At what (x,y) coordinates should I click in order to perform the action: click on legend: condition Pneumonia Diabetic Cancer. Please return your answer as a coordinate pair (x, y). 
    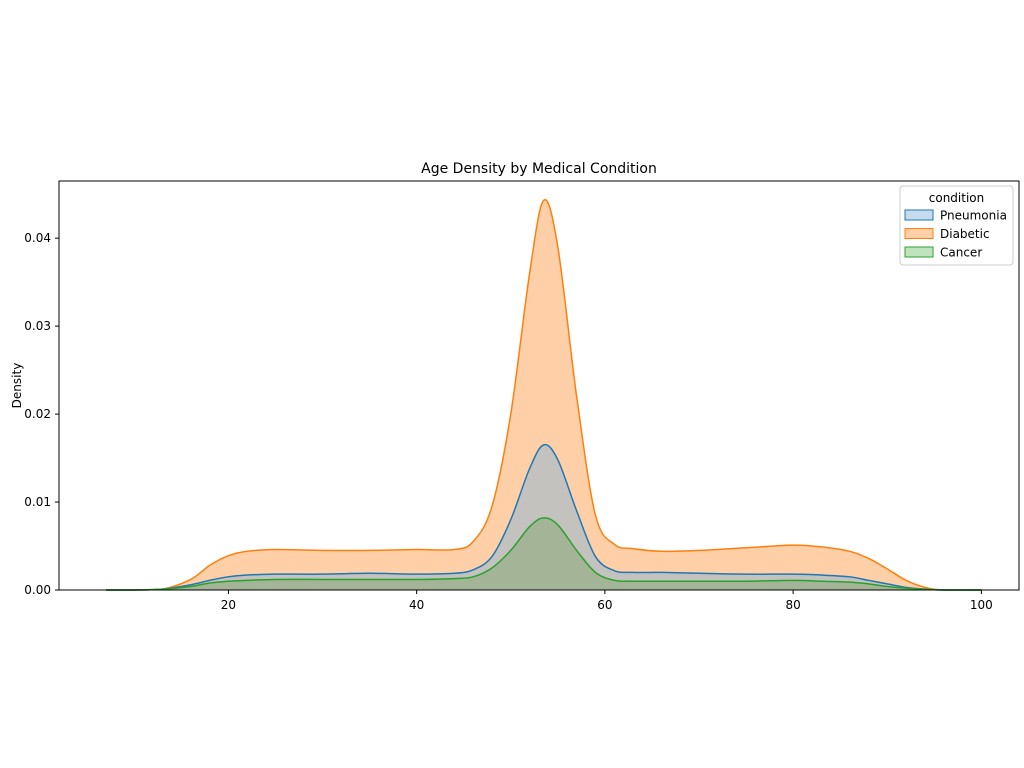
    Looking at the image, I should click on (956, 225).